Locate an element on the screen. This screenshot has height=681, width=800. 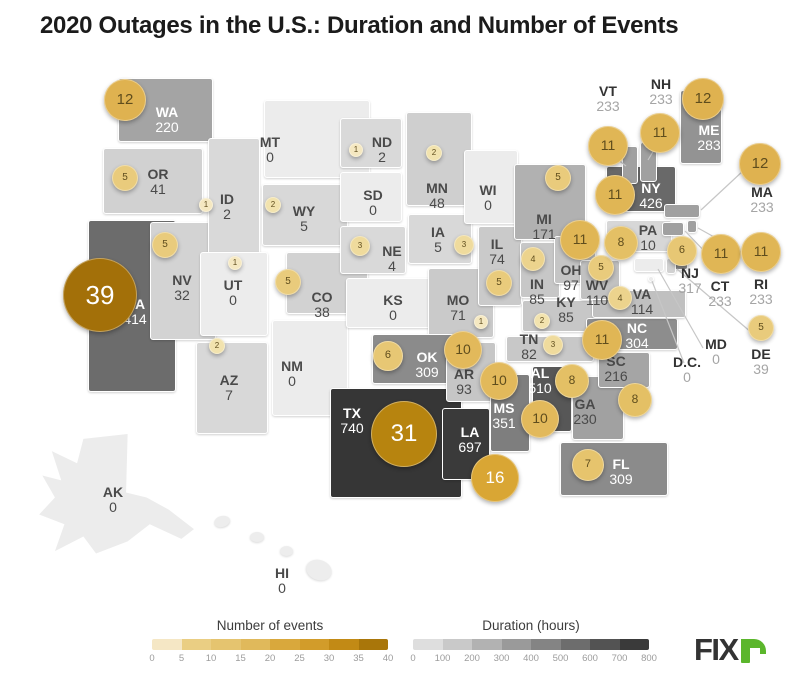
state-label-IA: IA 5 is located at coordinates (438, 240).